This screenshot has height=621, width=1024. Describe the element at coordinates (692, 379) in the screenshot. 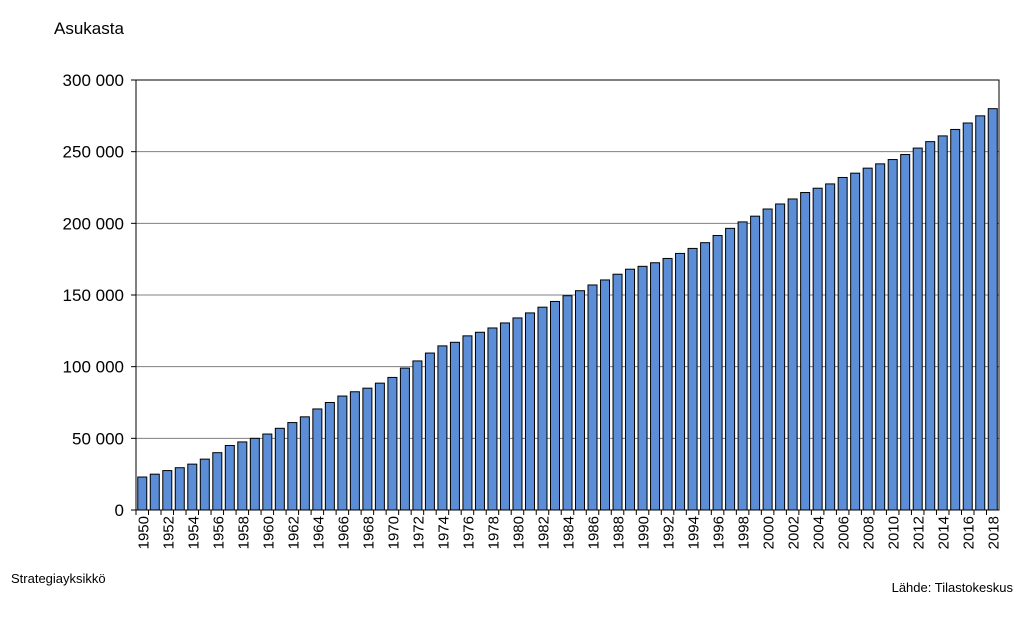

I see `bar-1994` at that location.